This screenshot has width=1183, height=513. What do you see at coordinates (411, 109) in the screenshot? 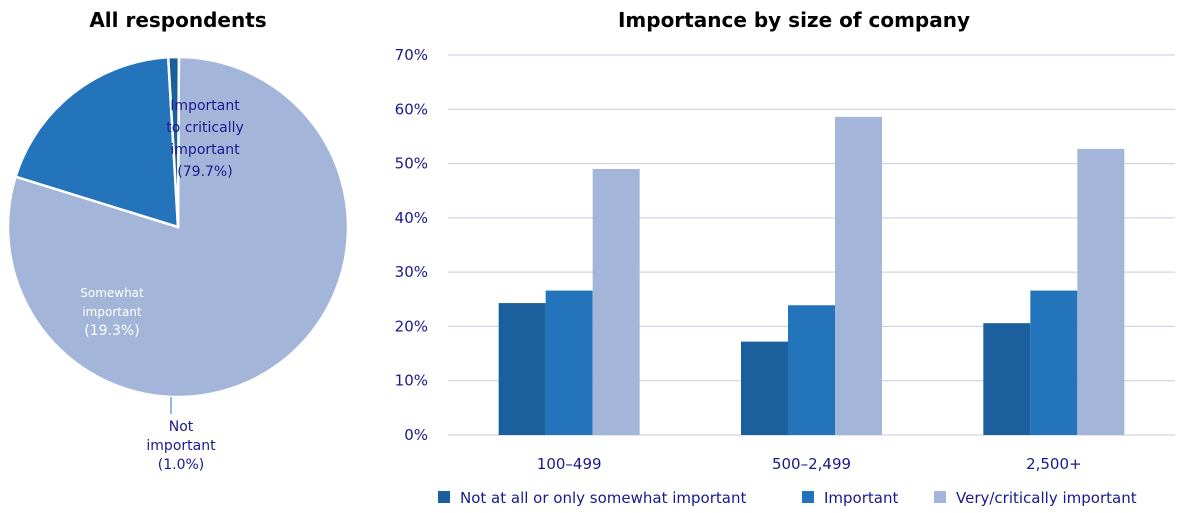
I see `y-tick-label: 60%` at bounding box center [411, 109].